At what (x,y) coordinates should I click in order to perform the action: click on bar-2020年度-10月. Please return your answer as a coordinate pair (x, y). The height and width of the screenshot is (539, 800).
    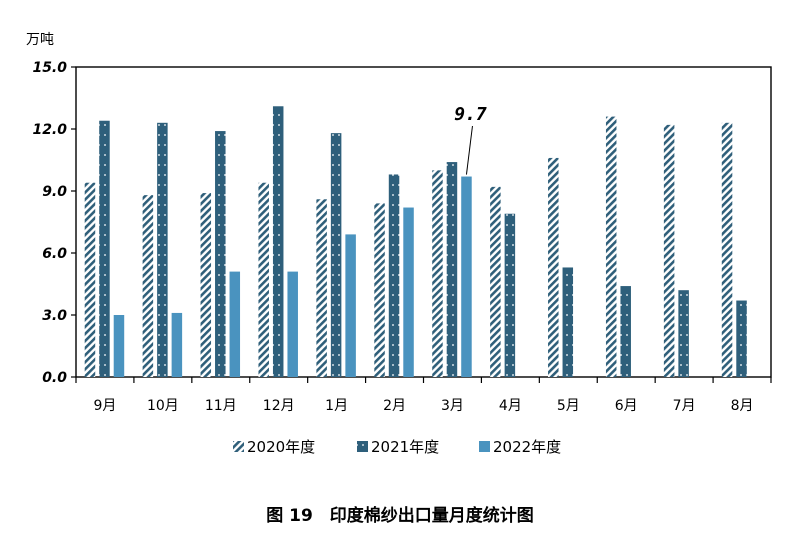
    Looking at the image, I should click on (148, 286).